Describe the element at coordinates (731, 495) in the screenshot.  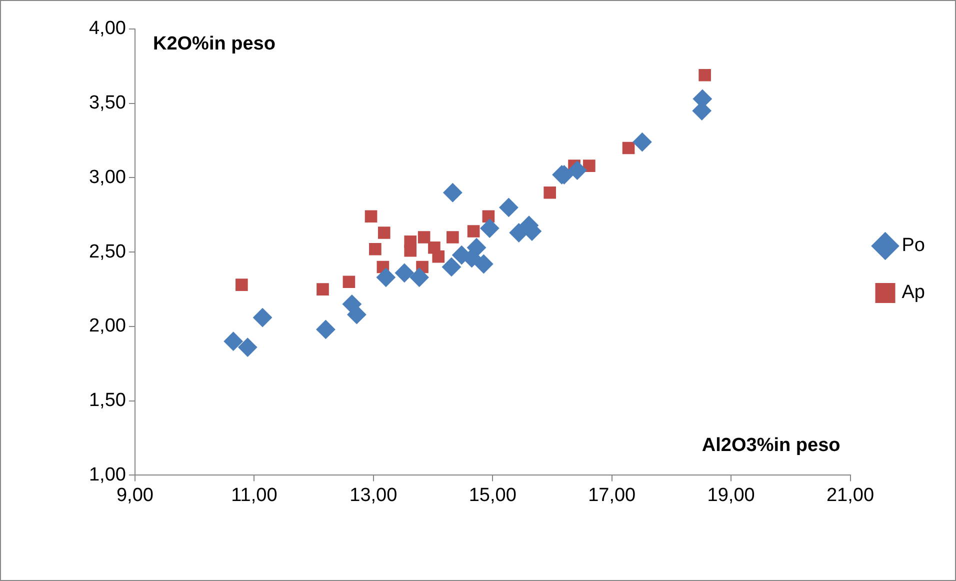
I see `x-tick-label: 19,00` at that location.